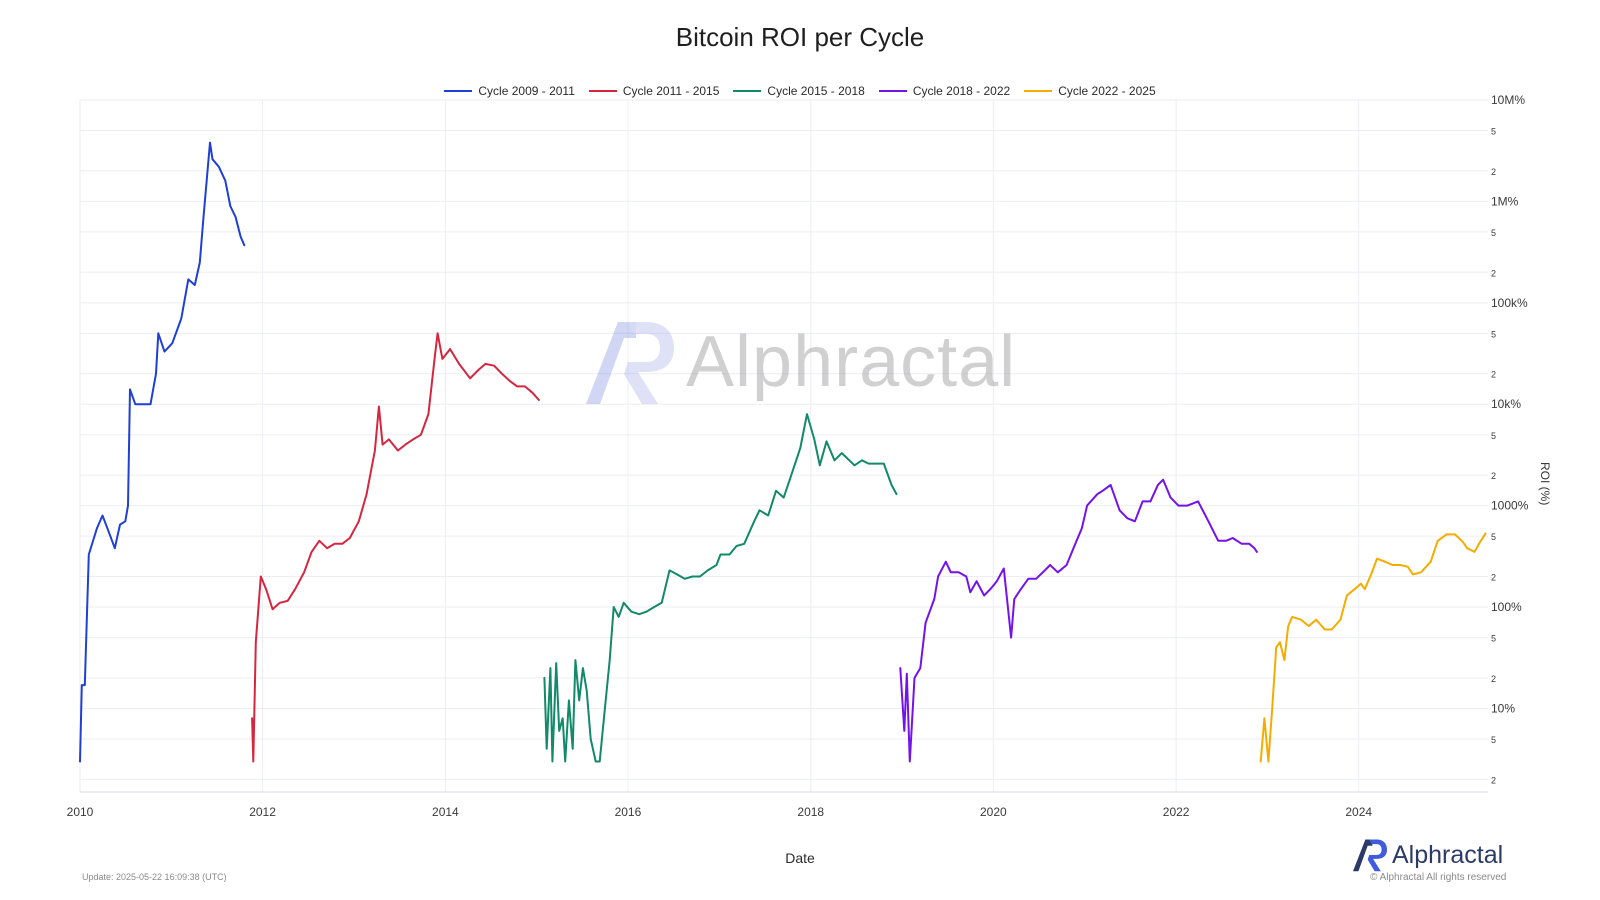 This screenshot has width=1600, height=900. Describe the element at coordinates (154, 877) in the screenshot. I see `update-timestamp: Update: 2025-05-22 16:09:38 (UTC)` at that location.